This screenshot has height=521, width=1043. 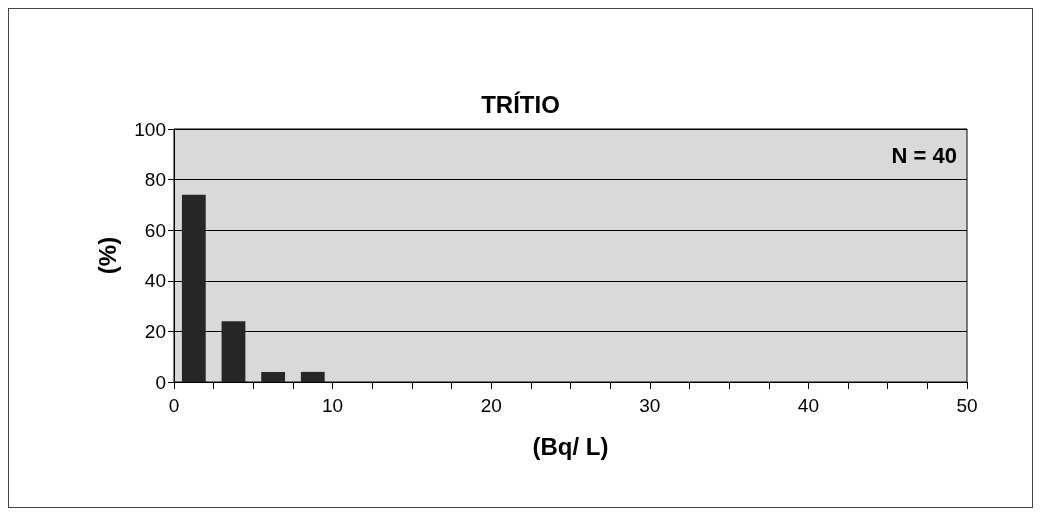 What do you see at coordinates (570, 446) in the screenshot?
I see `x-axis-title: (Bq/ L)` at bounding box center [570, 446].